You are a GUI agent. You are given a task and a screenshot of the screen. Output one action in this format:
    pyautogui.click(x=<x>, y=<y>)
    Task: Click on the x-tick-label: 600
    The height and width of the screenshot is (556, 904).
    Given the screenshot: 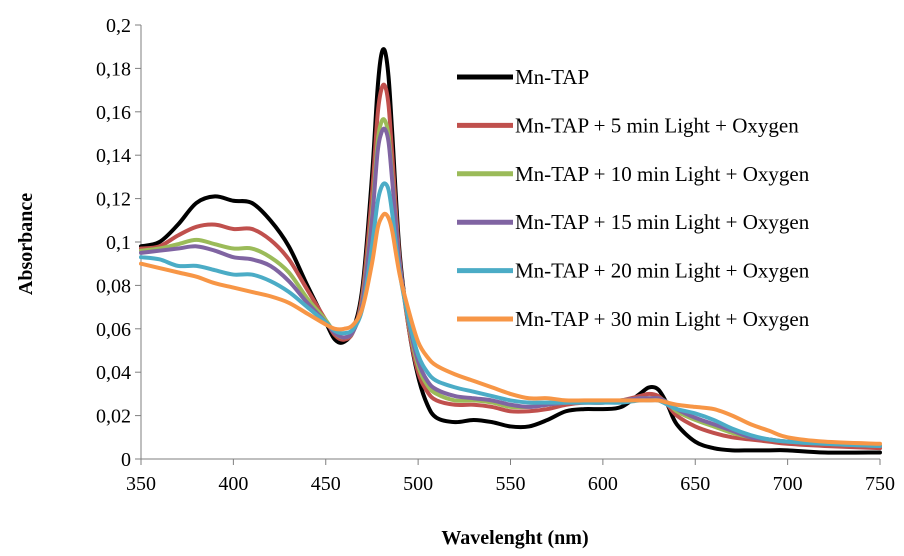 What is the action you would take?
    pyautogui.click(x=603, y=484)
    